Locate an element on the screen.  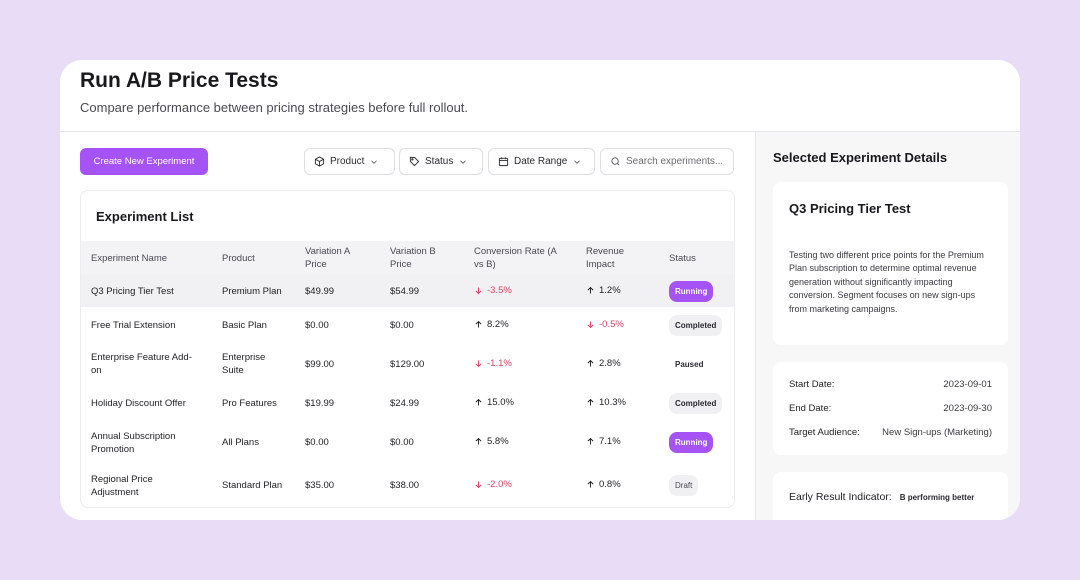
revenue-value: 2.8% is located at coordinates (610, 363).